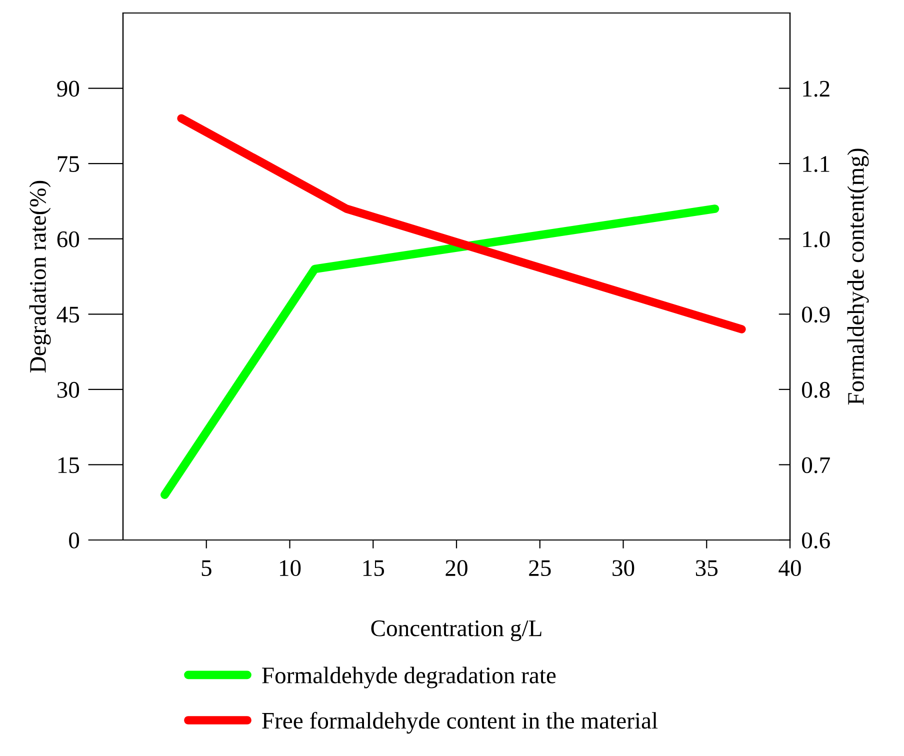 This screenshot has width=904, height=756. Describe the element at coordinates (457, 568) in the screenshot. I see `x-tick-label: 20` at that location.